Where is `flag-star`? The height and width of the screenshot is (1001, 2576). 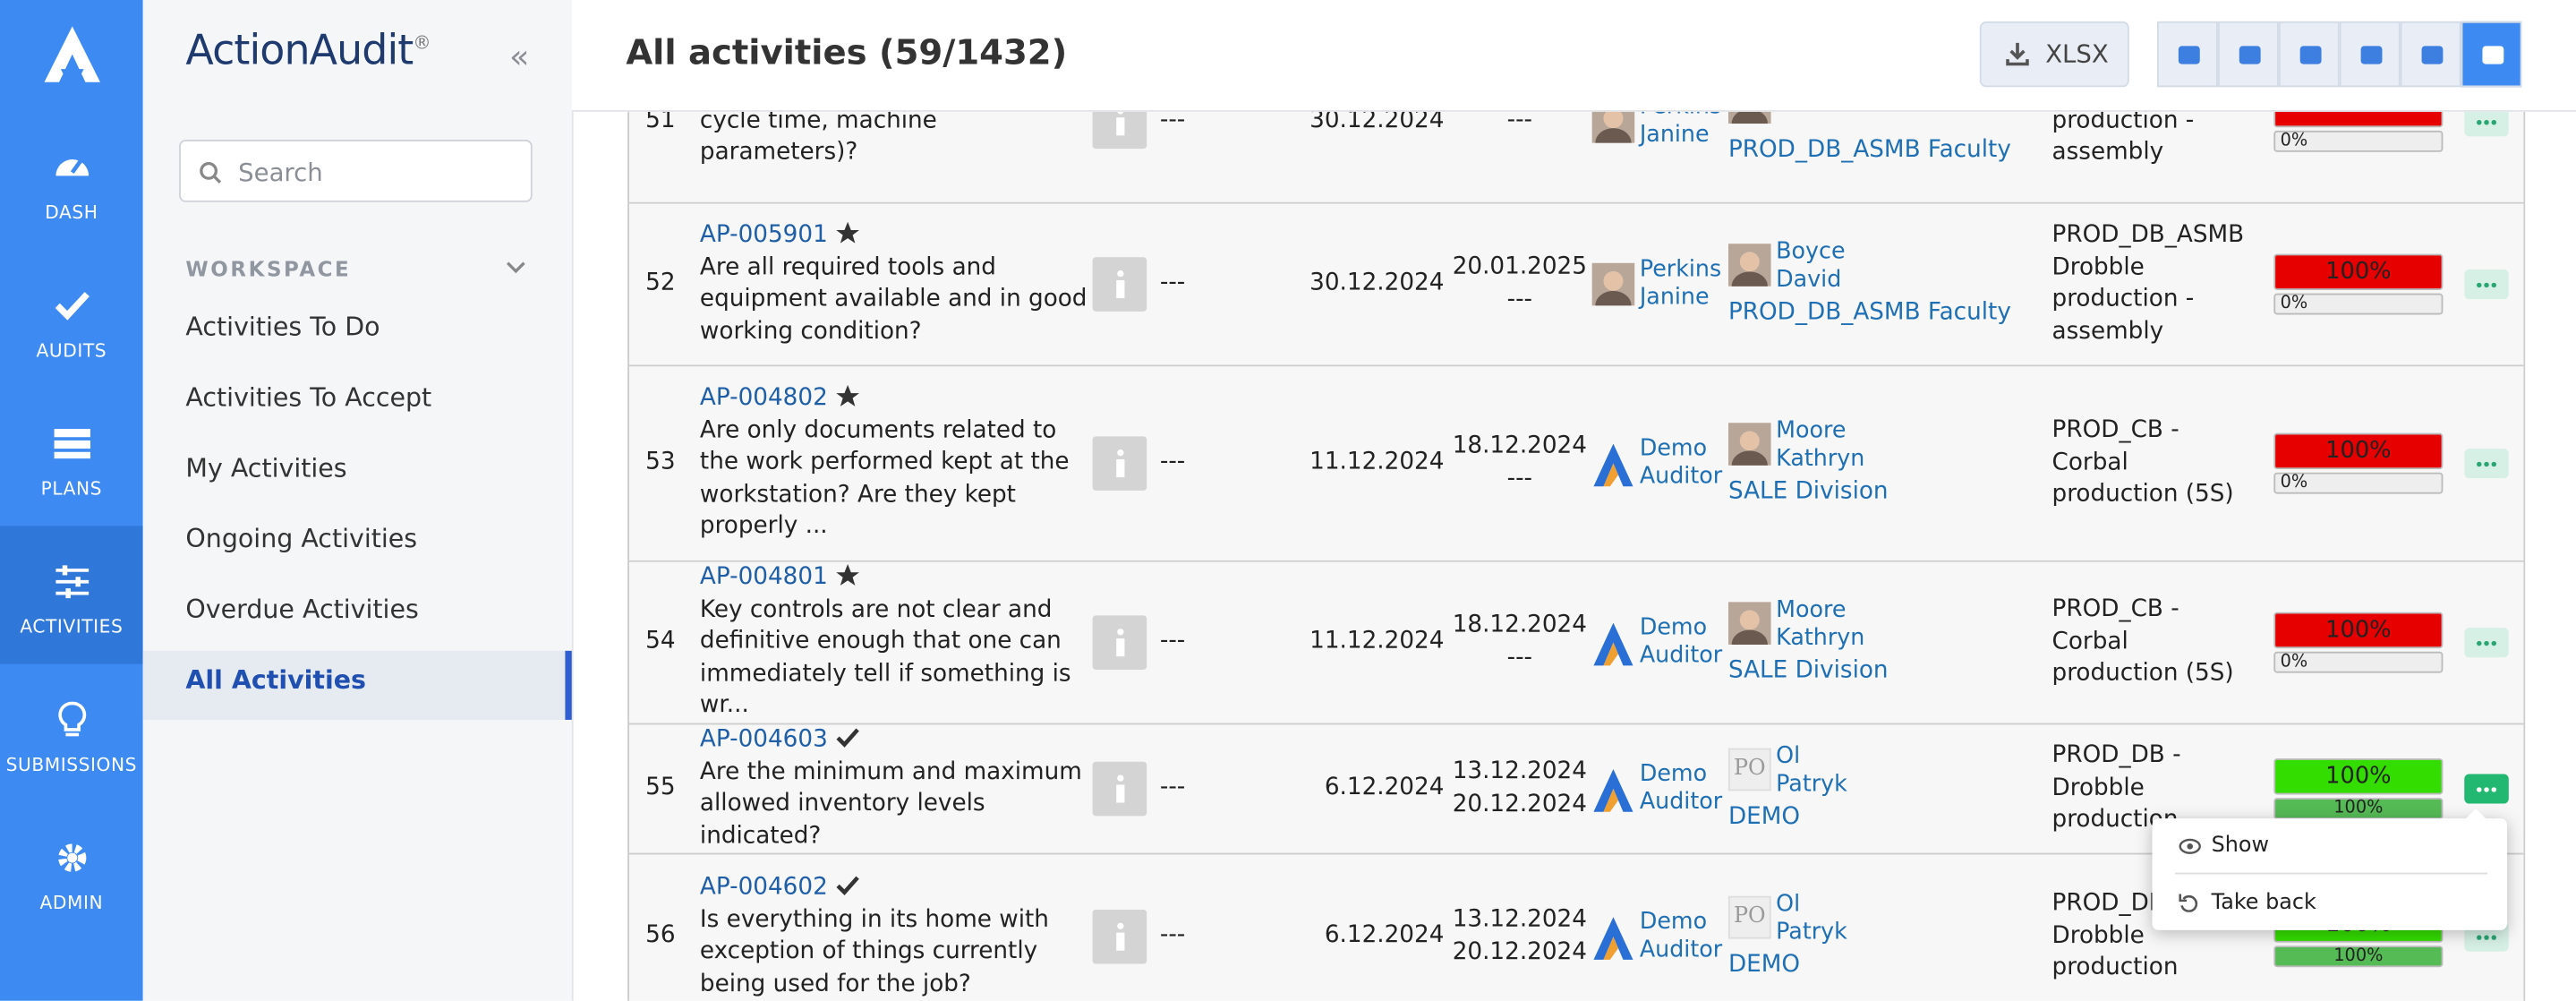 flag-star is located at coordinates (847, 395).